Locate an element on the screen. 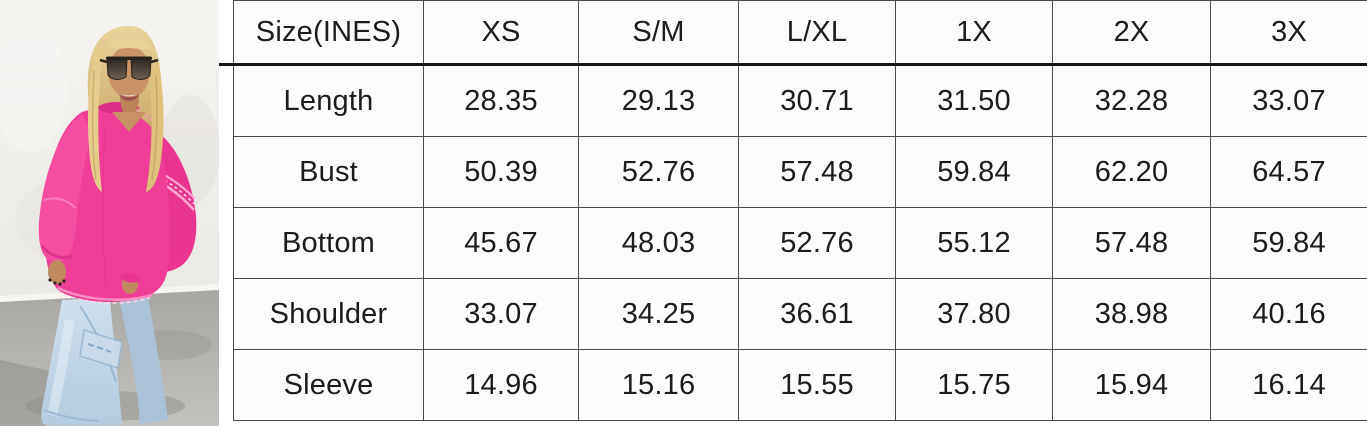 Image resolution: width=1367 pixels, height=426 pixels. model-hands is located at coordinates (95, 277).